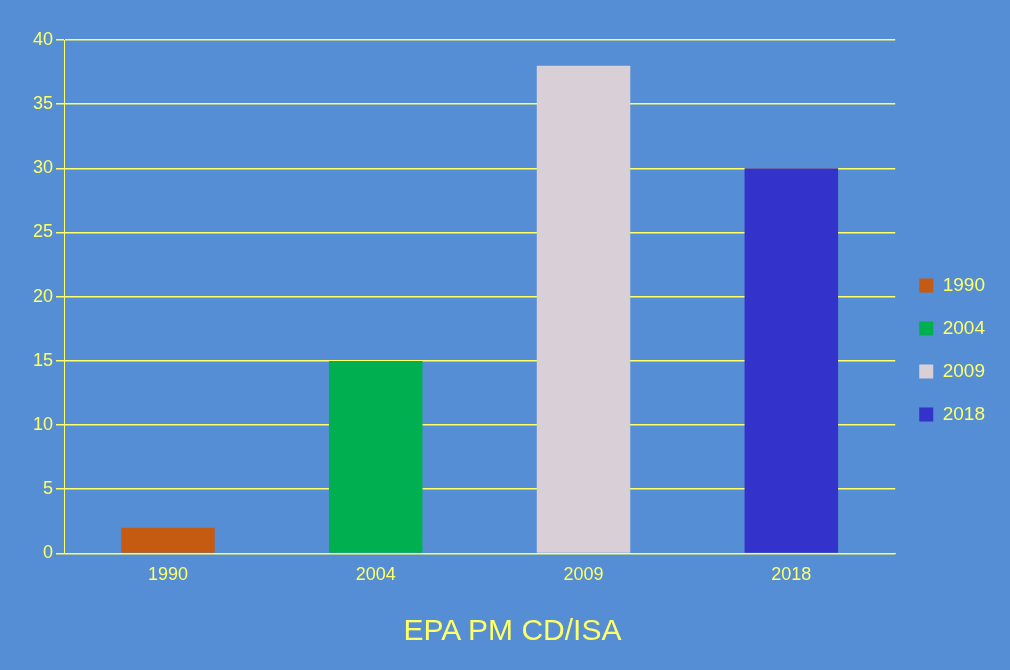  Describe the element at coordinates (583, 574) in the screenshot. I see `x-tick-label: 2009` at that location.